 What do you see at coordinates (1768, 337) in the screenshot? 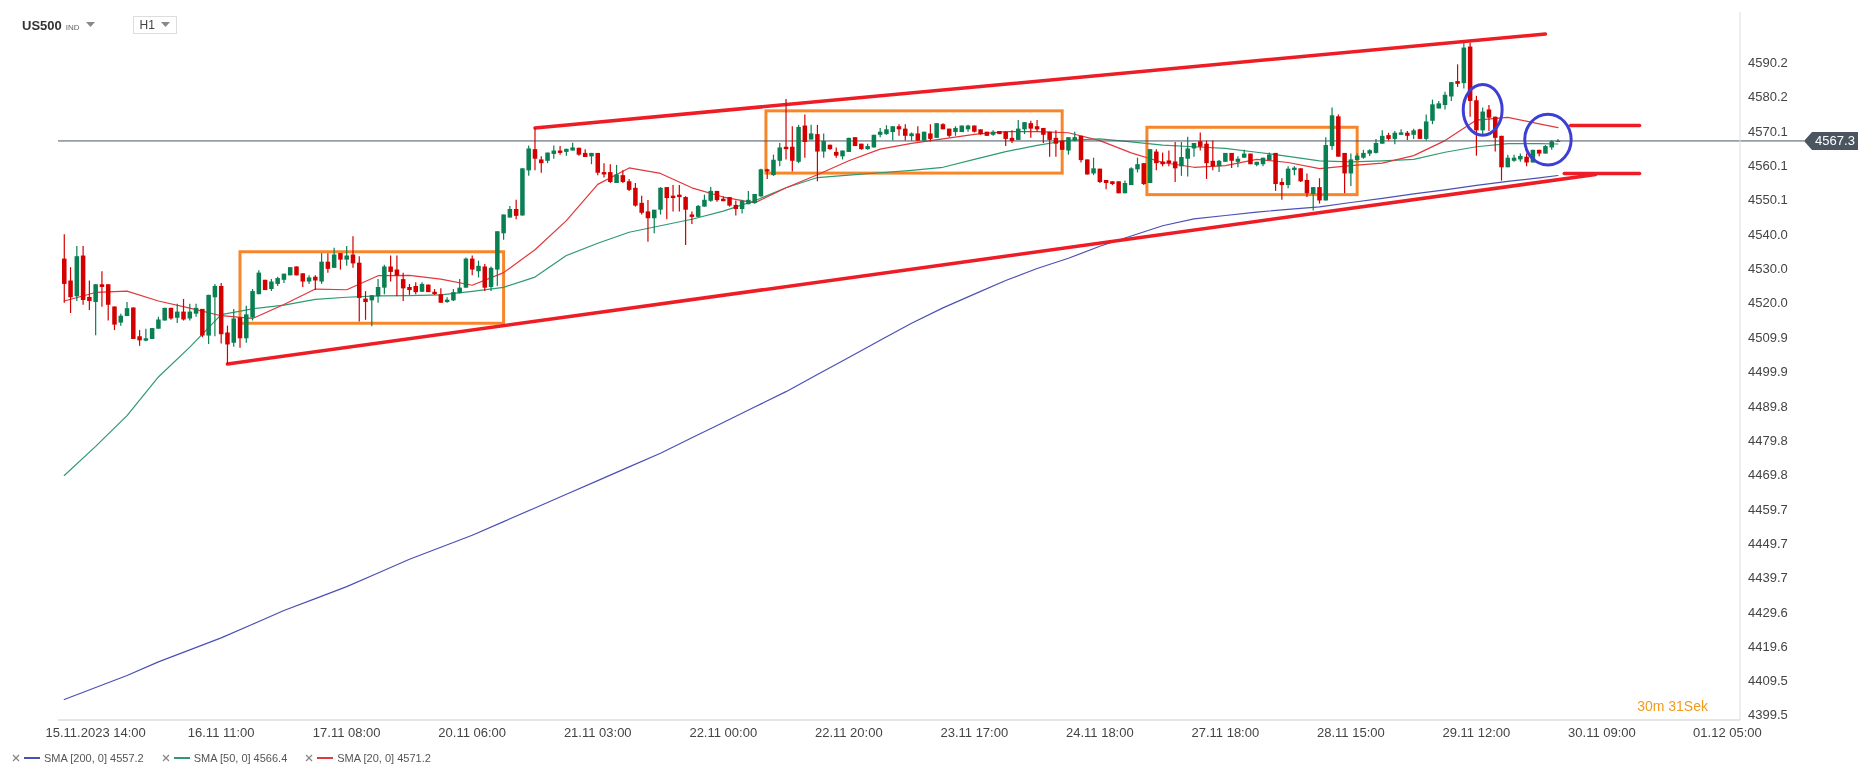
I see `y-tick-label: 4509.9` at bounding box center [1768, 337].